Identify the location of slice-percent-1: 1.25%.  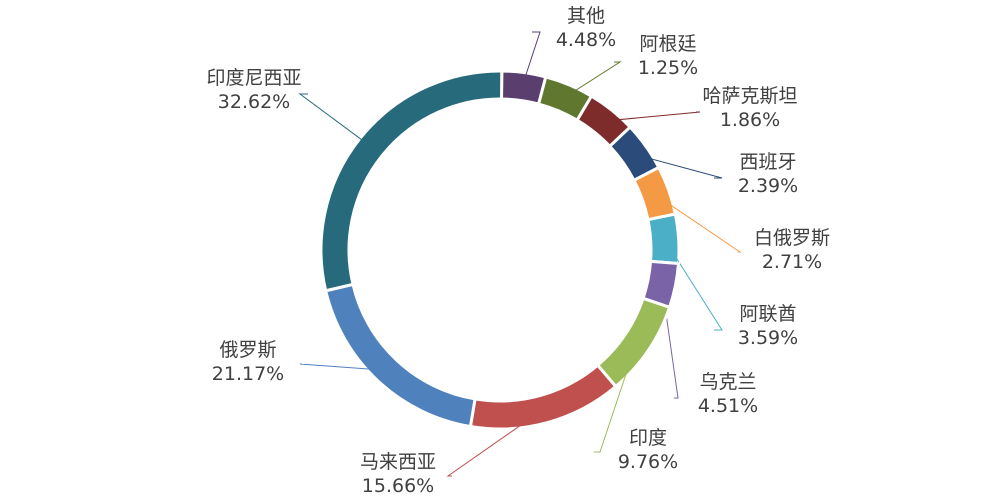
(668, 68).